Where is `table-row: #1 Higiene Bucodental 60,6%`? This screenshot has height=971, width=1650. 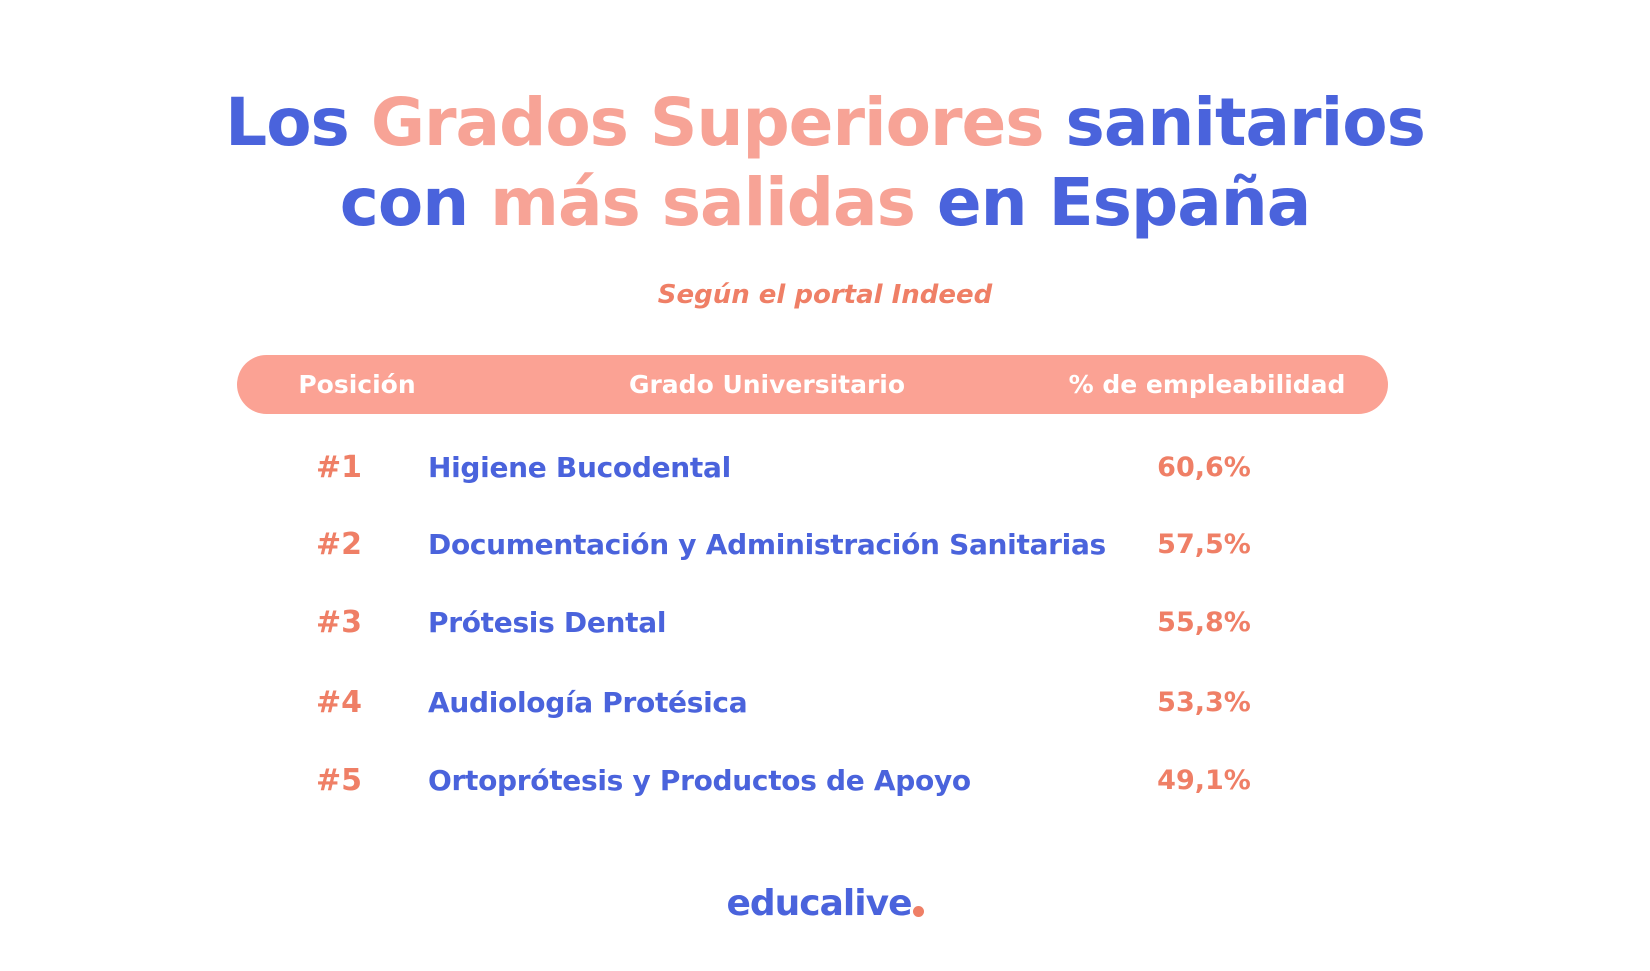
table-row: #1 Higiene Bucodental 60,6% is located at coordinates (825, 468).